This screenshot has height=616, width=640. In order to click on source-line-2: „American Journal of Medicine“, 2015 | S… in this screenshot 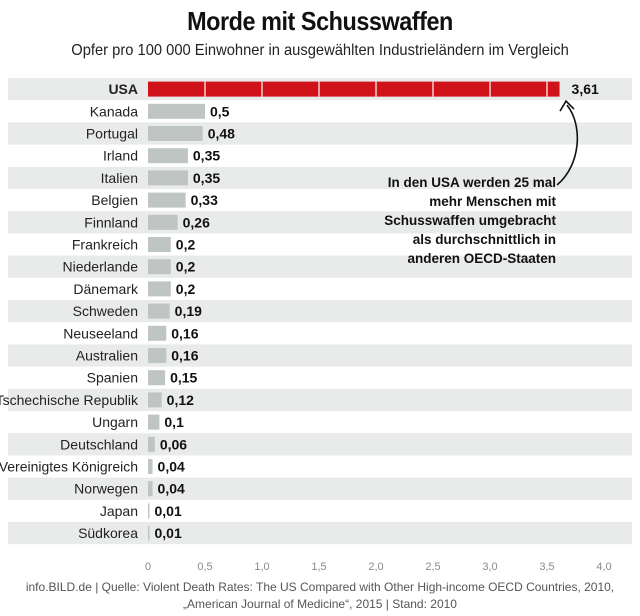, I will do `click(320, 604)`.